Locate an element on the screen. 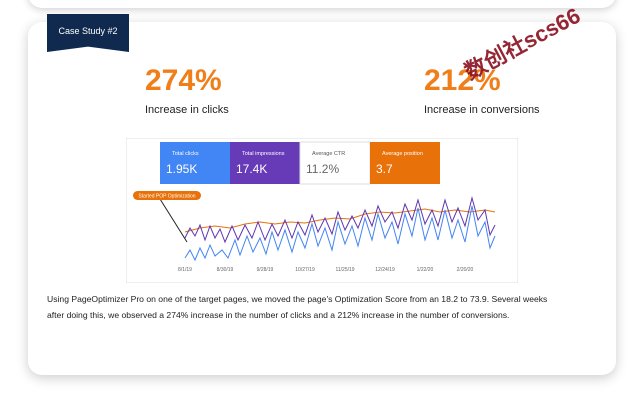 Image resolution: width=640 pixels, height=400 pixels. date-label: 10/27/19 is located at coordinates (305, 270).